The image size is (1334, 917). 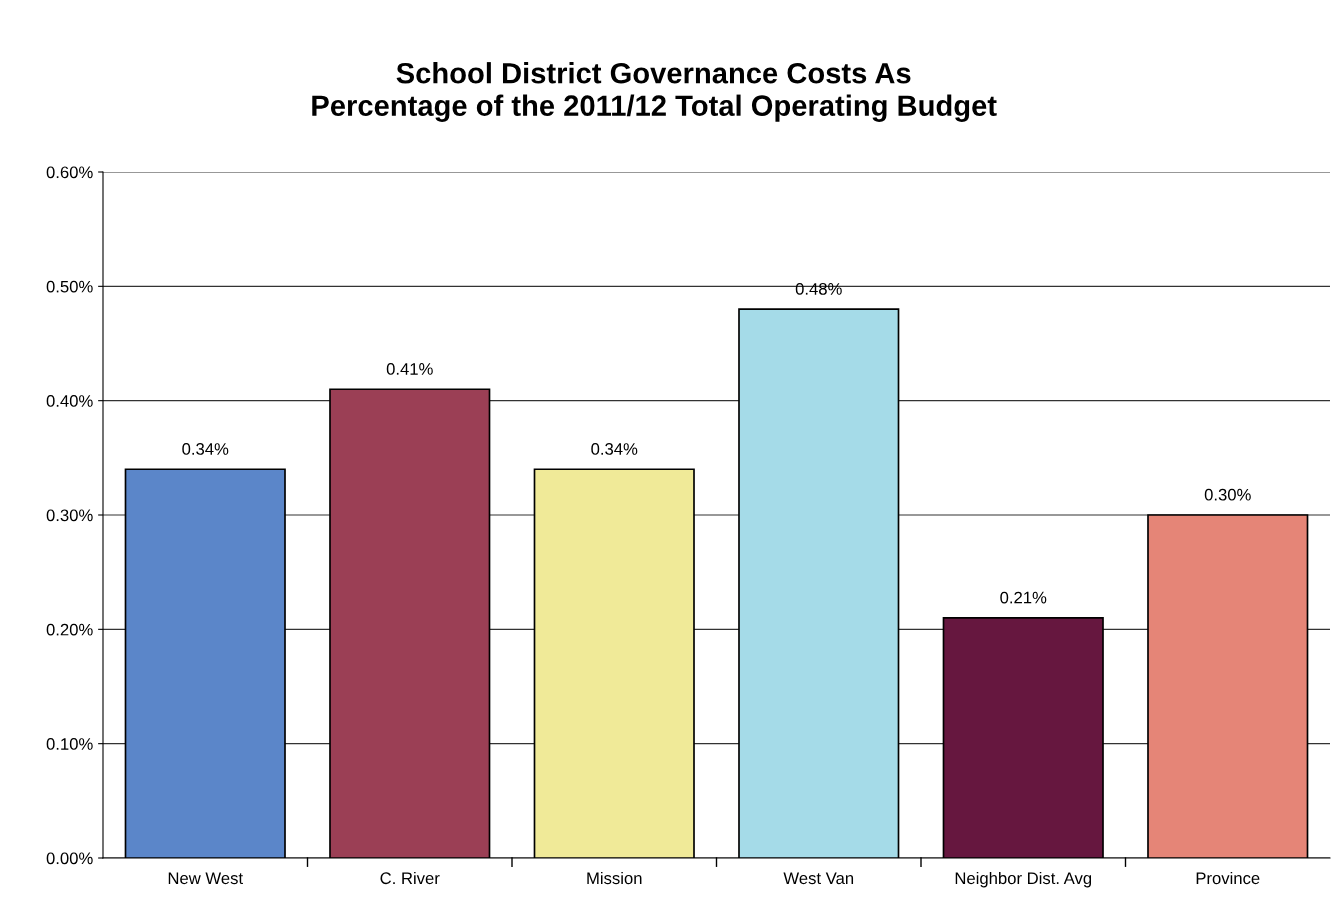 I want to click on x-tick-label: West Van, so click(x=818, y=878).